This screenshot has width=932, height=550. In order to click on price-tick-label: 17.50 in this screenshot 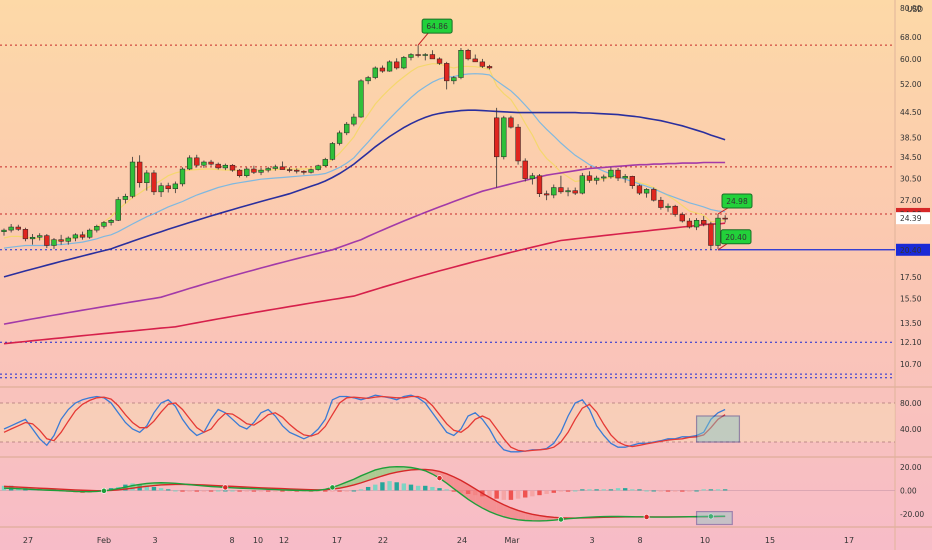, I will do `click(911, 277)`.